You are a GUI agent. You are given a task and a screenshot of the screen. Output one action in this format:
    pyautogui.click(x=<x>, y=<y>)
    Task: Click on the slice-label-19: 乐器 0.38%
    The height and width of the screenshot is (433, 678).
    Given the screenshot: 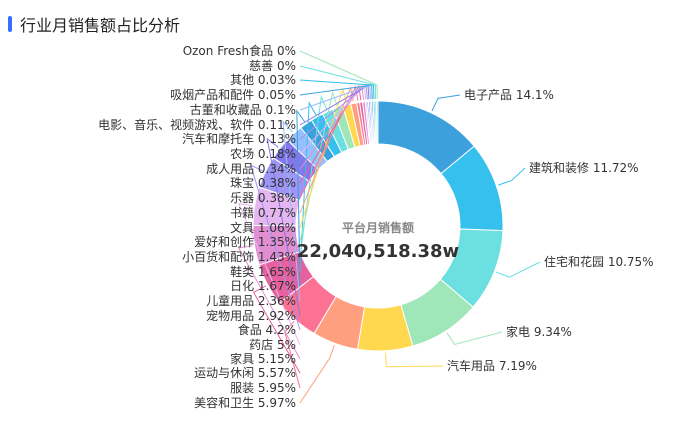 What is the action you would take?
    pyautogui.click(x=263, y=198)
    